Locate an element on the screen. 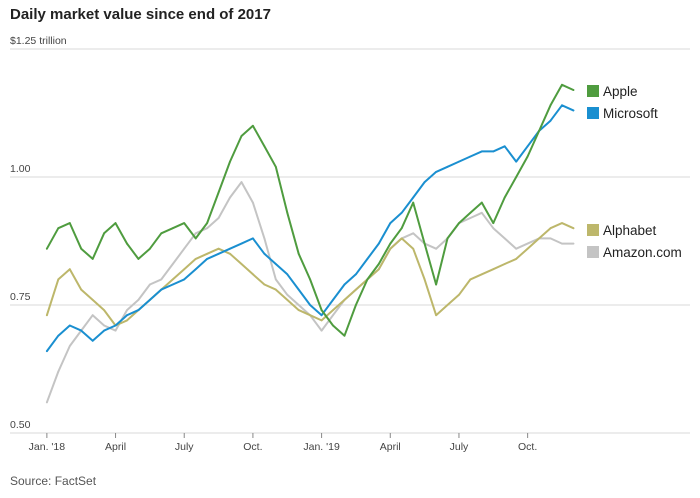 The width and height of the screenshot is (700, 498). legend: Apple Microsoft Alphabet Amazon.com is located at coordinates (634, 172).